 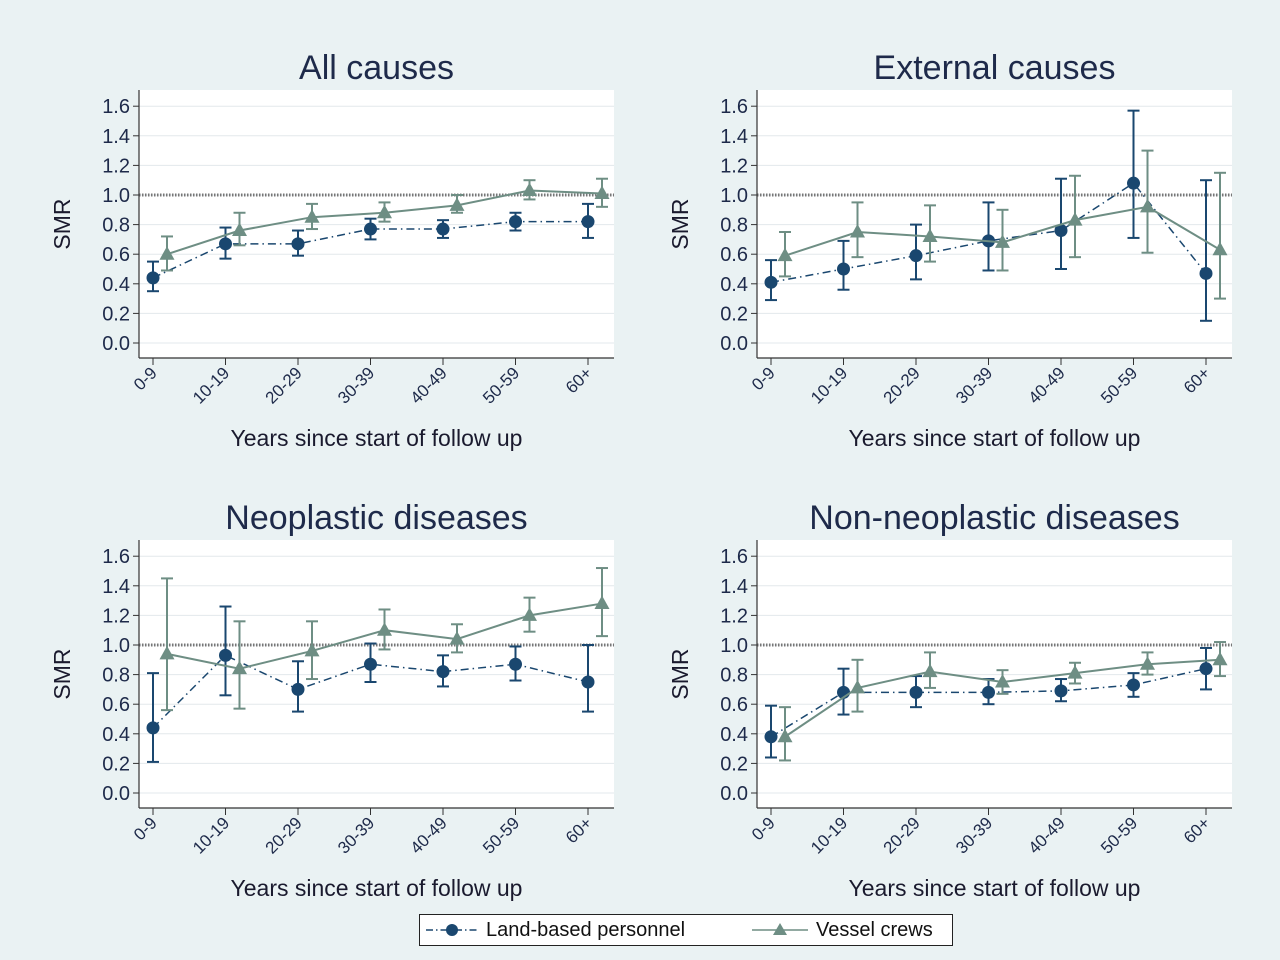 I want to click on legend-vessel-label: Vessel crews, so click(x=874, y=929).